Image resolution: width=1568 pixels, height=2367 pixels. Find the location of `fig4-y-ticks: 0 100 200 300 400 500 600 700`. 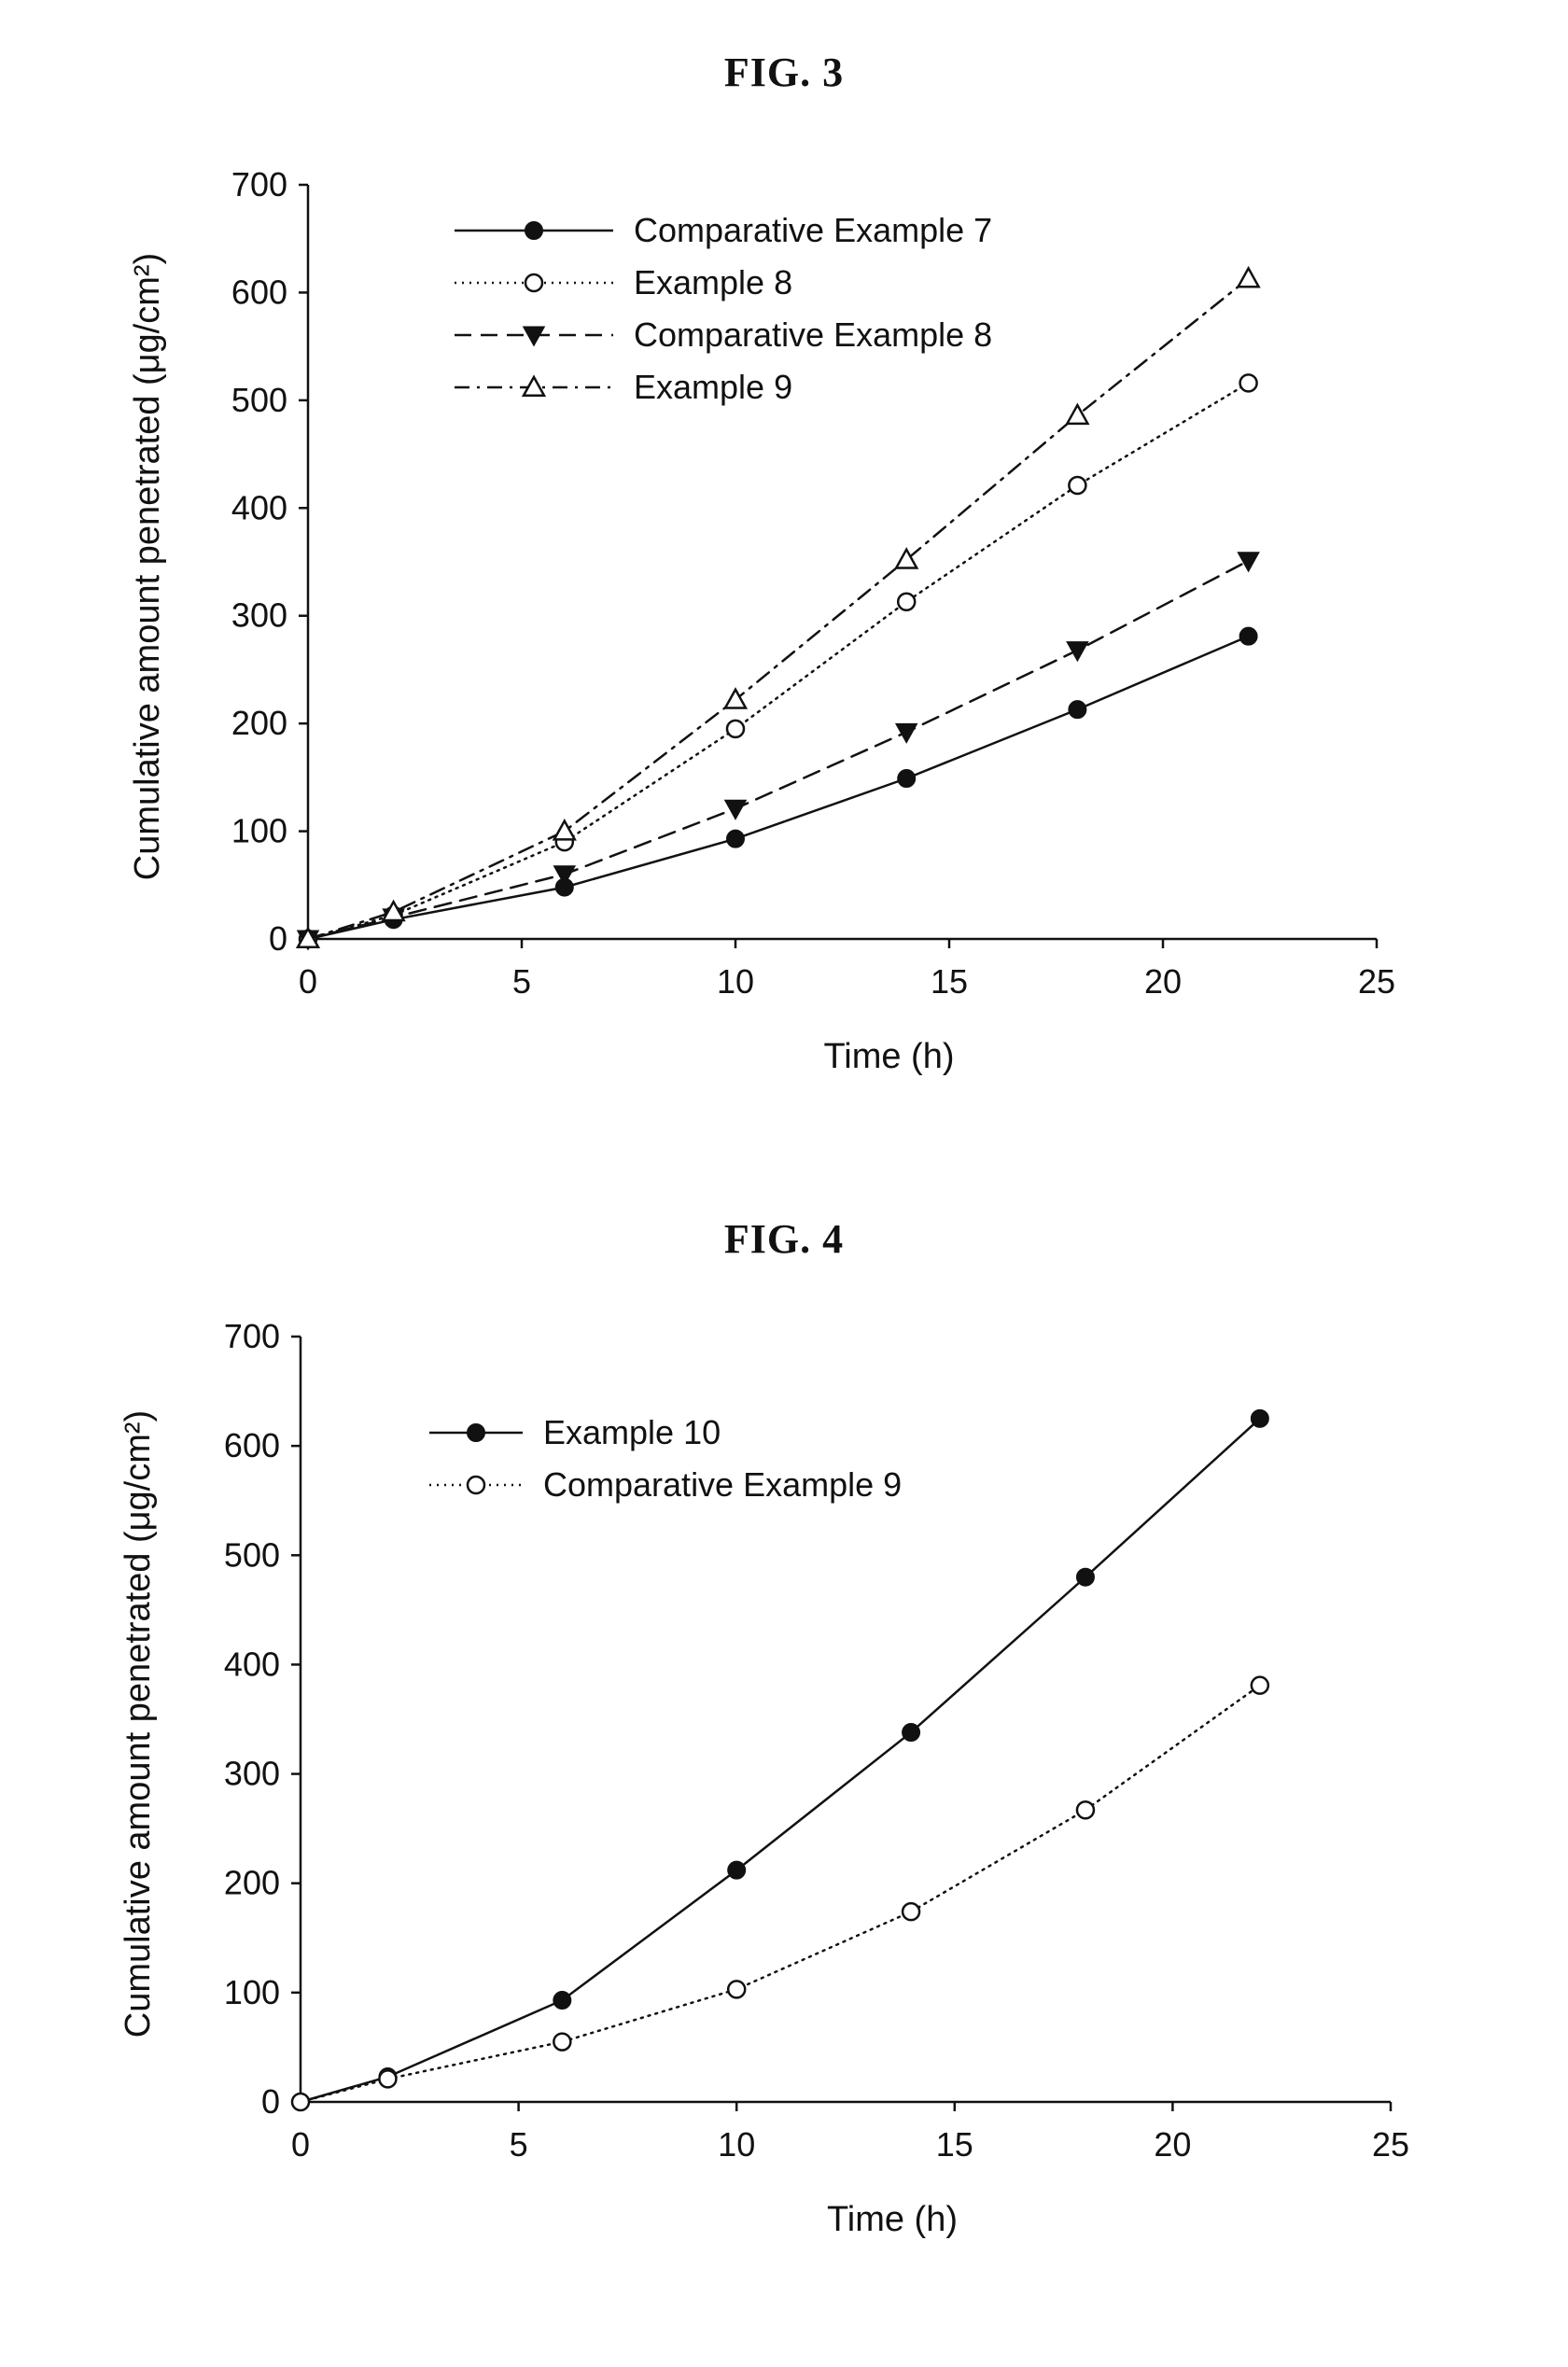

fig4-y-ticks: 0 100 200 300 400 500 600 700 is located at coordinates (262, 1719).